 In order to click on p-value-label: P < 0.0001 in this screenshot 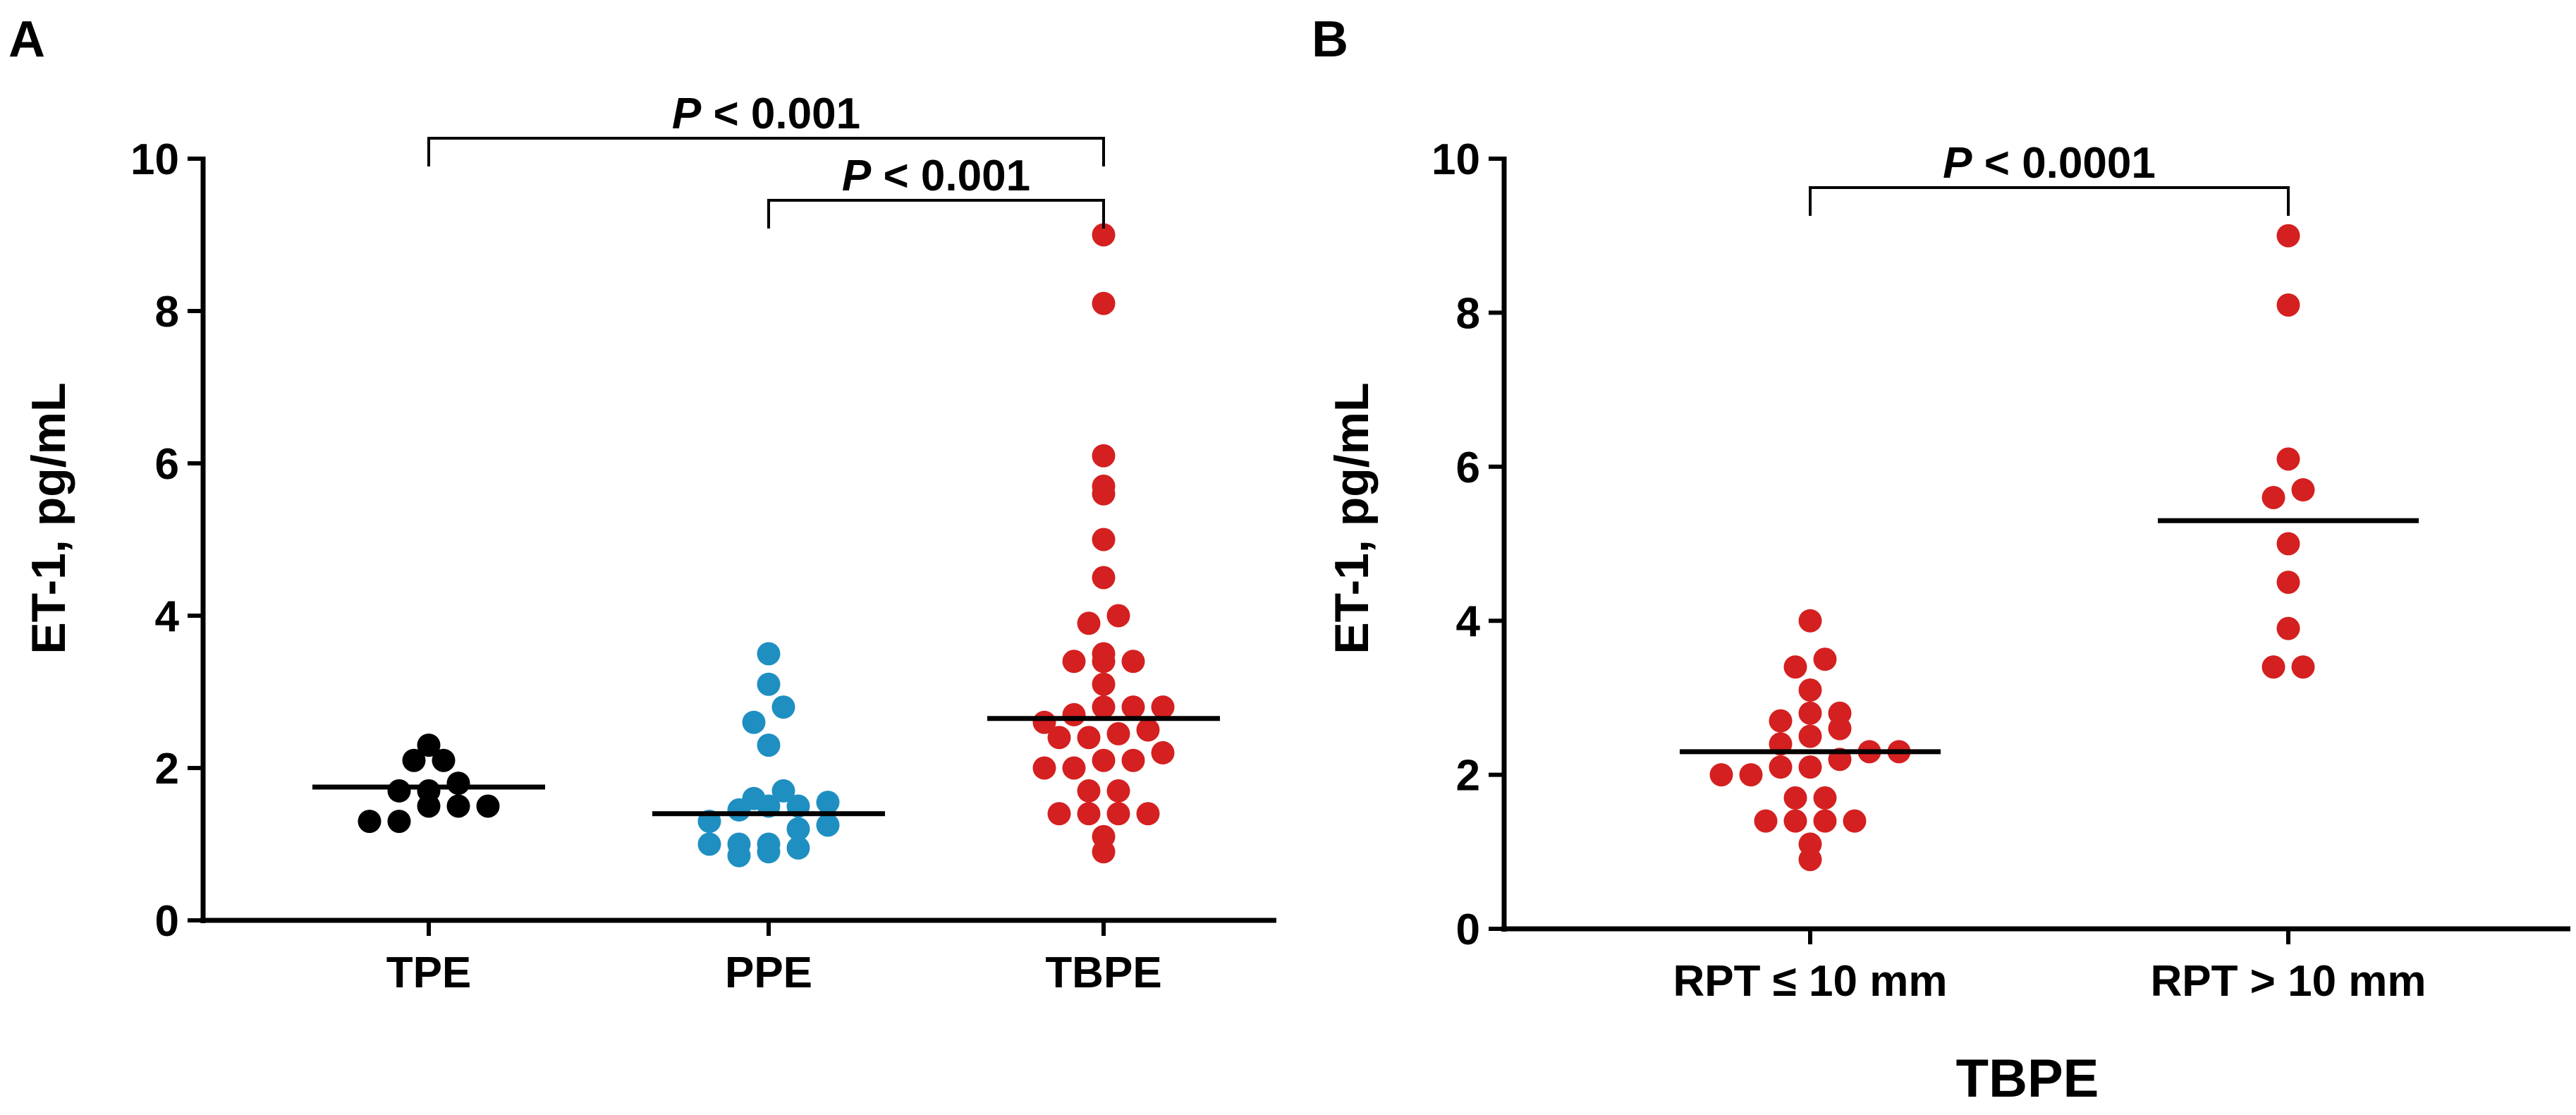, I will do `click(2050, 163)`.